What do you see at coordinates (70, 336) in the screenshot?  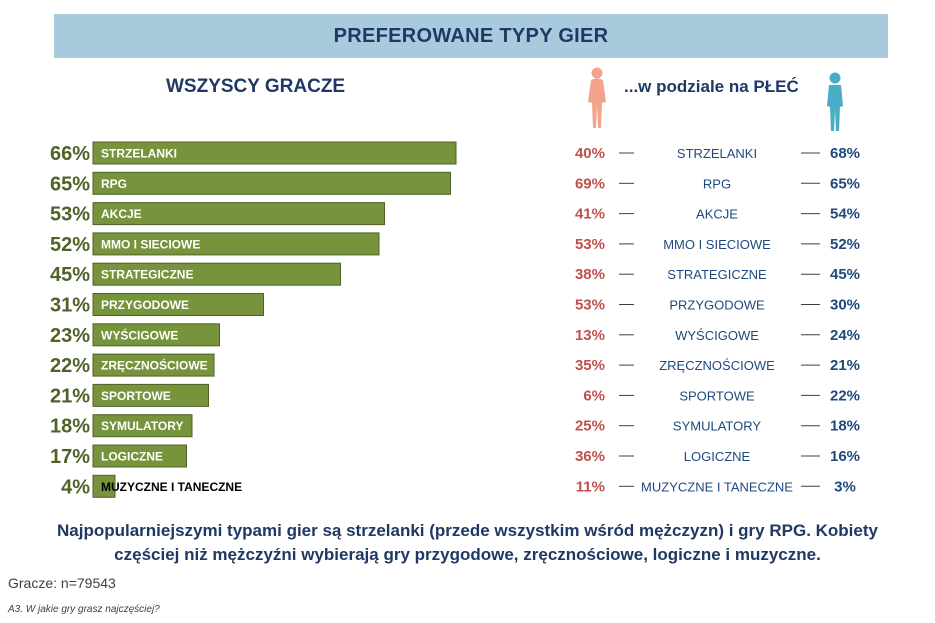 I see `bar-value-label: 23%` at bounding box center [70, 336].